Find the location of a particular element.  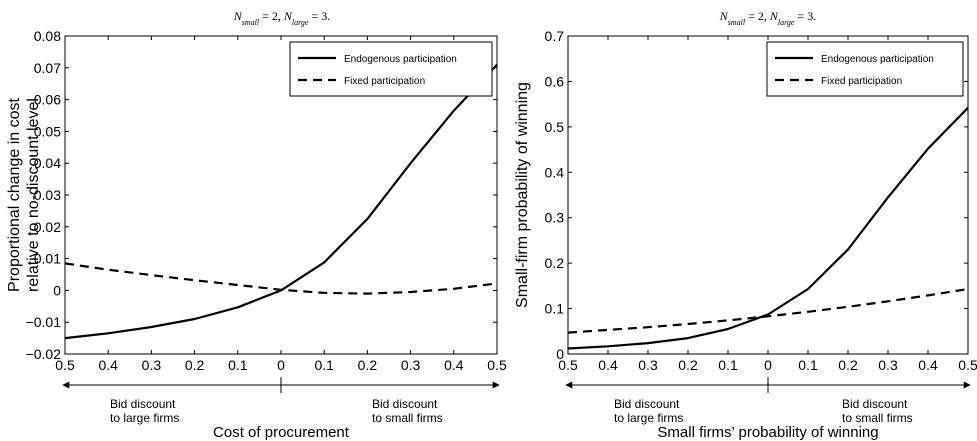

y-tick-label: 0.5 is located at coordinates (555, 127).